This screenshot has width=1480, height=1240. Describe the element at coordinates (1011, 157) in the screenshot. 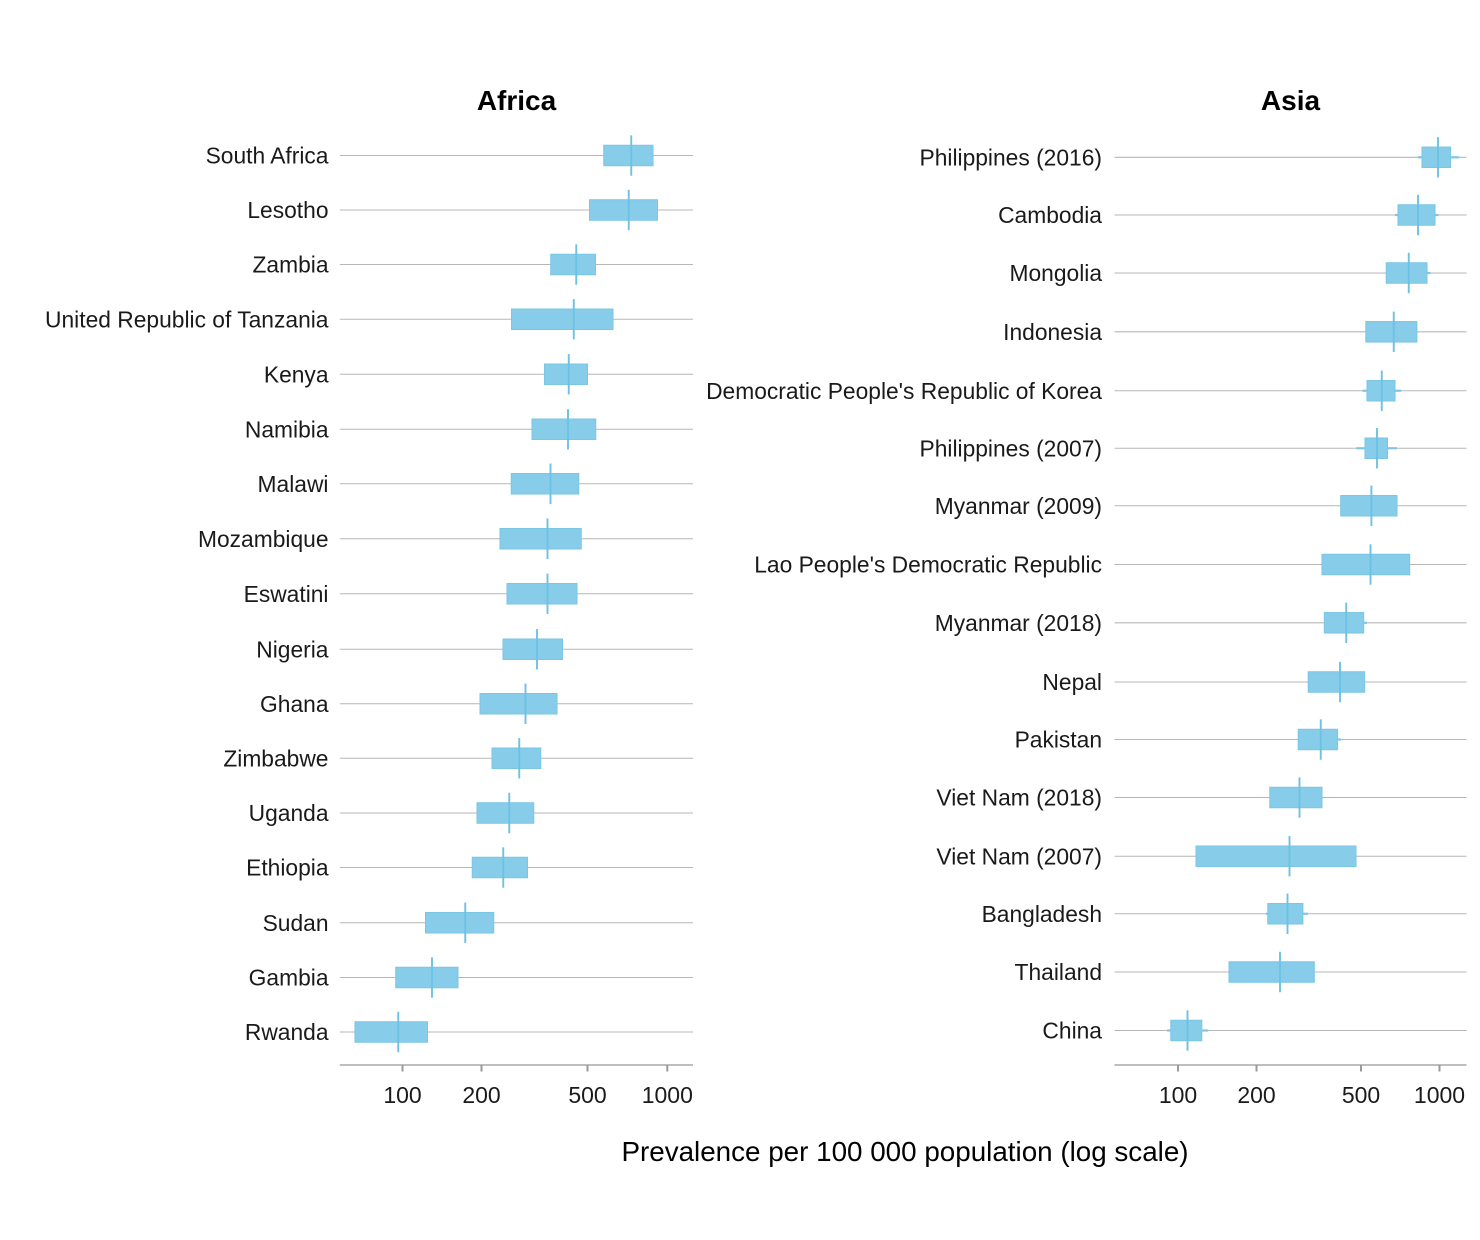

I see `svg-text: Philippines (2016)` at that location.